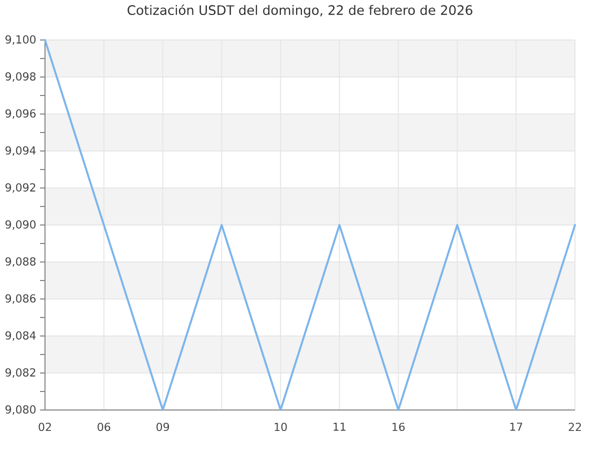 This screenshot has height=450, width=600. I want to click on y-tick-label: 9,094, so click(20, 151).